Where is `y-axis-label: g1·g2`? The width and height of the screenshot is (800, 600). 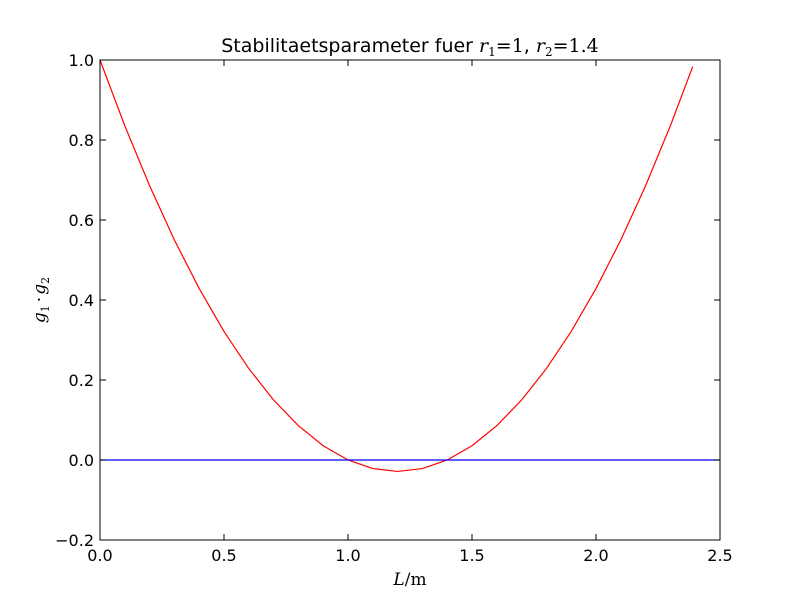
y-axis-label: g1·g2 is located at coordinates (41, 300).